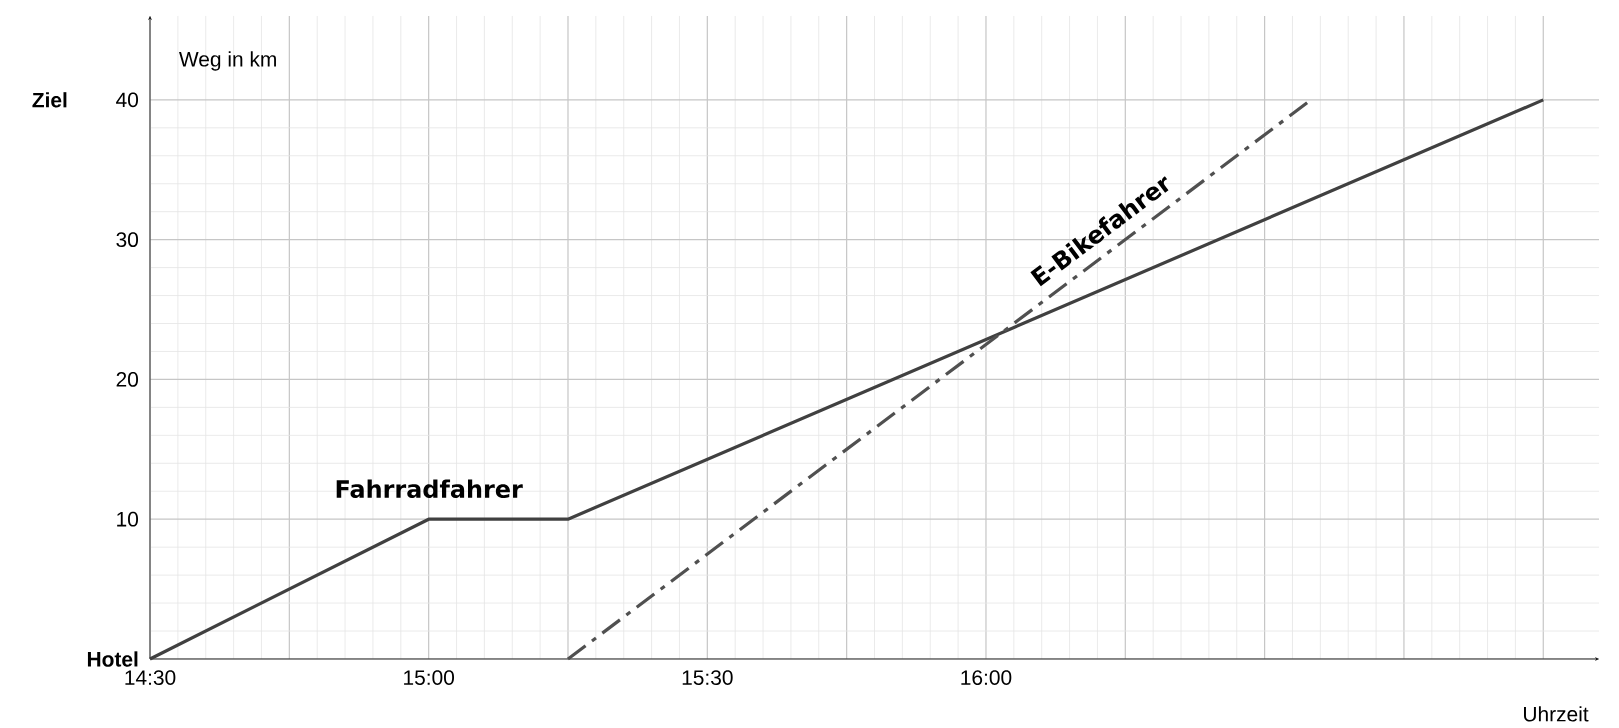  I want to click on y-tick-label: 10, so click(128, 519).